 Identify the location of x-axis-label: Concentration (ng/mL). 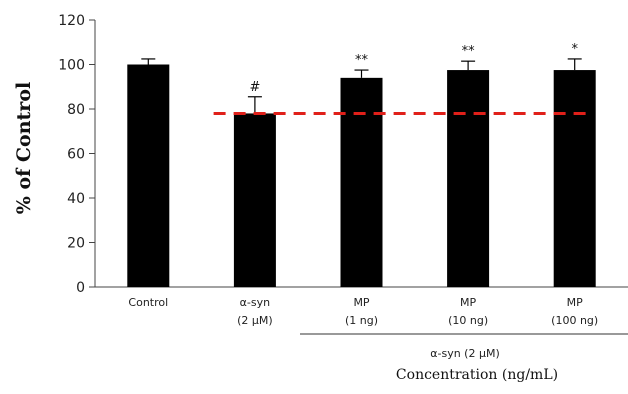
(477, 375).